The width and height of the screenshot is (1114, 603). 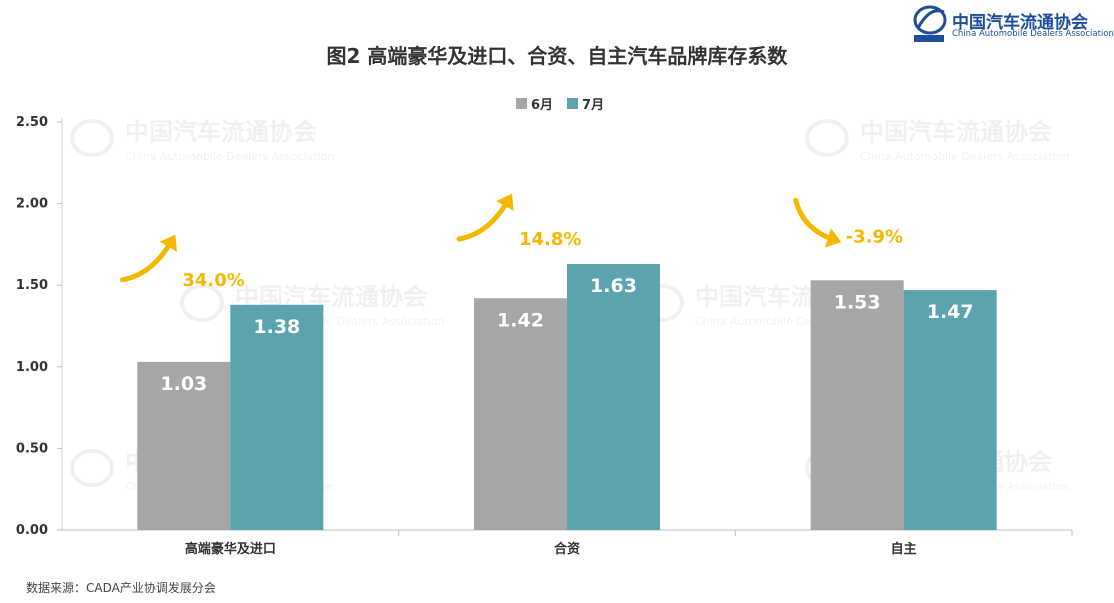 What do you see at coordinates (593, 105) in the screenshot?
I see `legend-label-july: 7月` at bounding box center [593, 105].